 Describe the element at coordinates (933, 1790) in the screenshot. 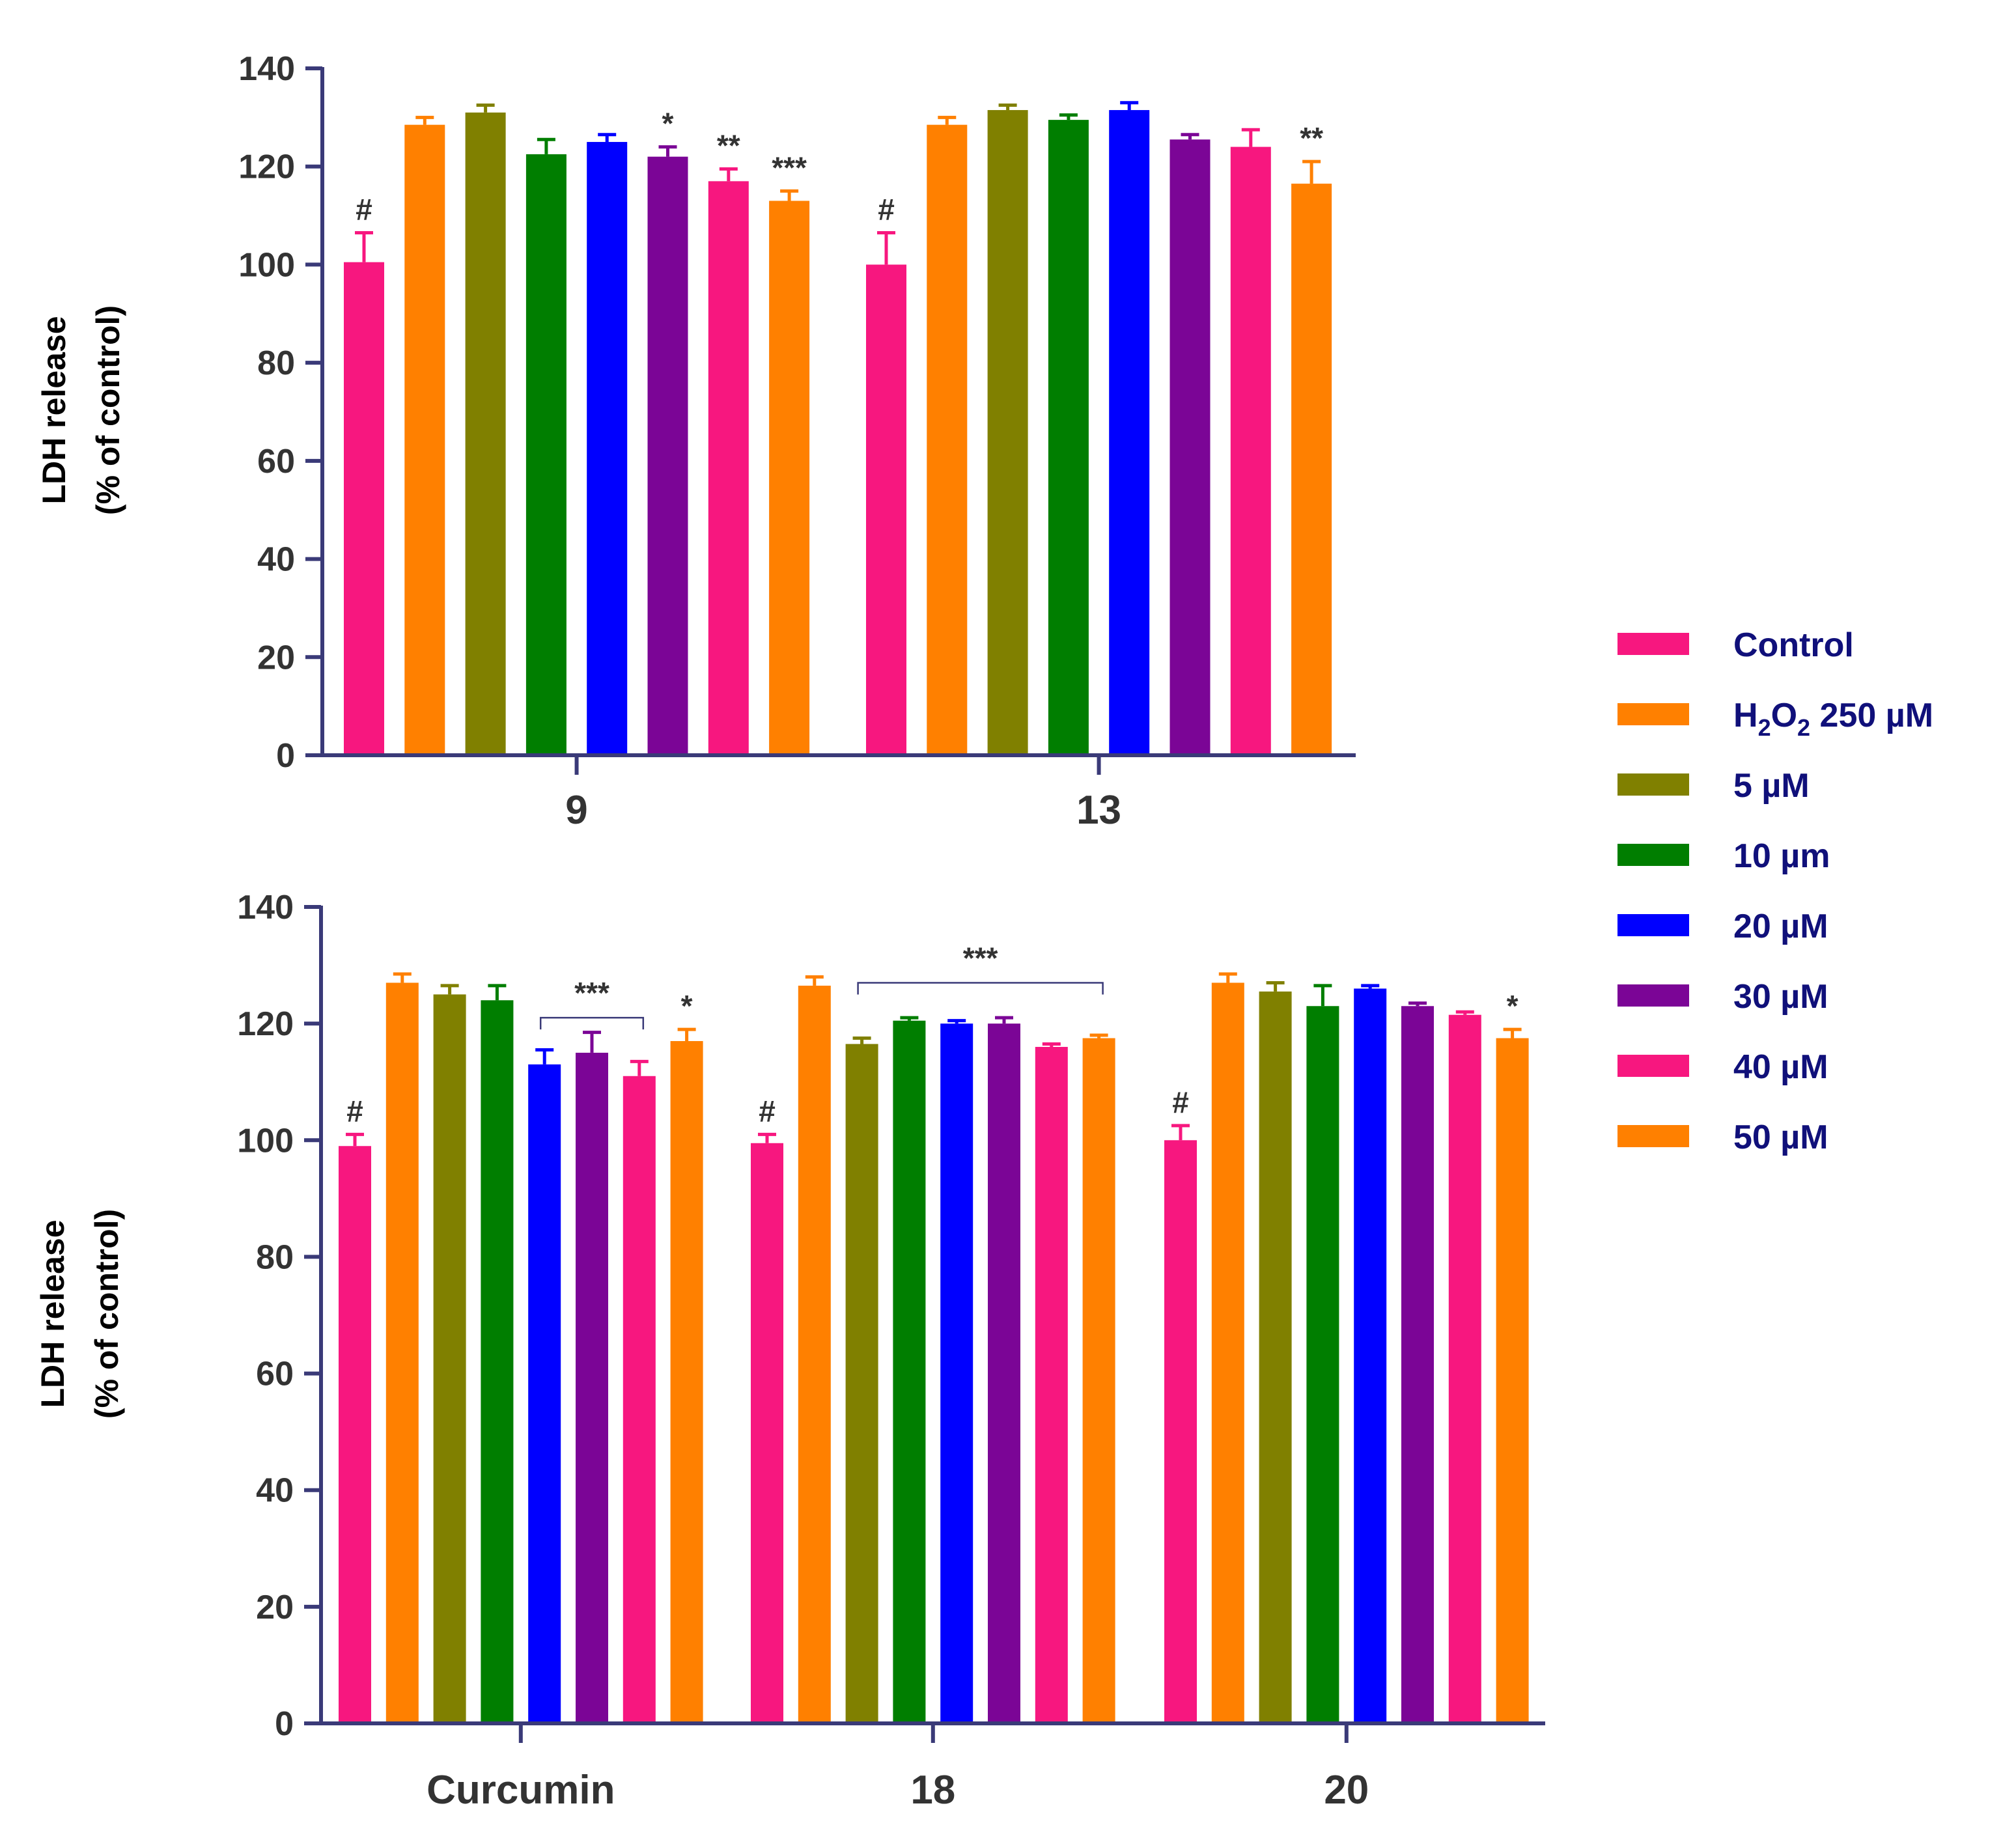

I see `category-label: 18` at that location.